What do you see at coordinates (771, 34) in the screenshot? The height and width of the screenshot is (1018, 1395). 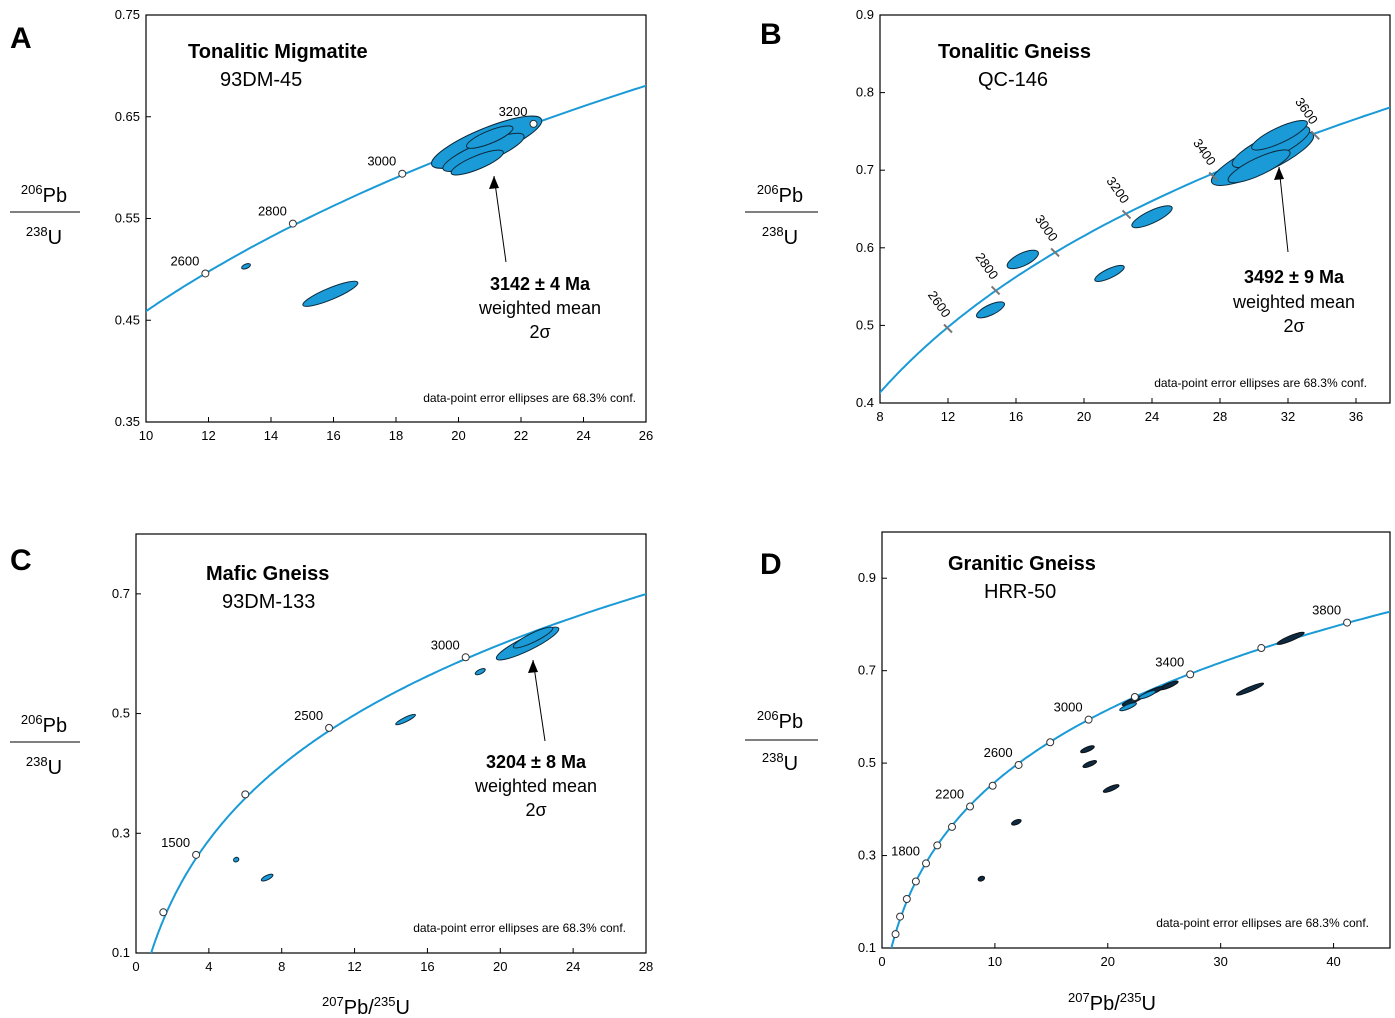 I see `panel-letter-b: B` at bounding box center [771, 34].